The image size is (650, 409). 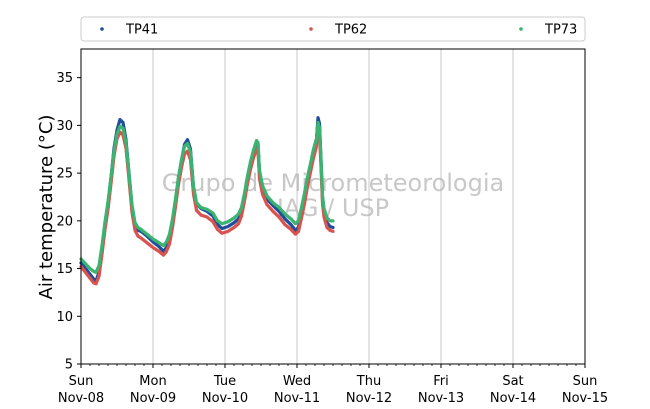 I want to click on x-tick-date: Nov-08, so click(x=81, y=398).